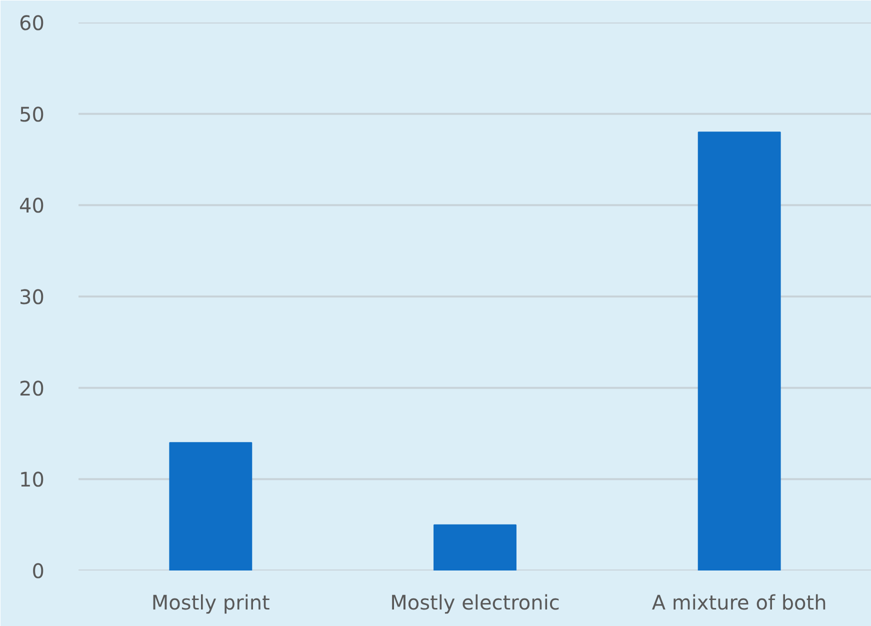  Describe the element at coordinates (739, 602) in the screenshot. I see `x-tick-label: A mixture of both` at that location.